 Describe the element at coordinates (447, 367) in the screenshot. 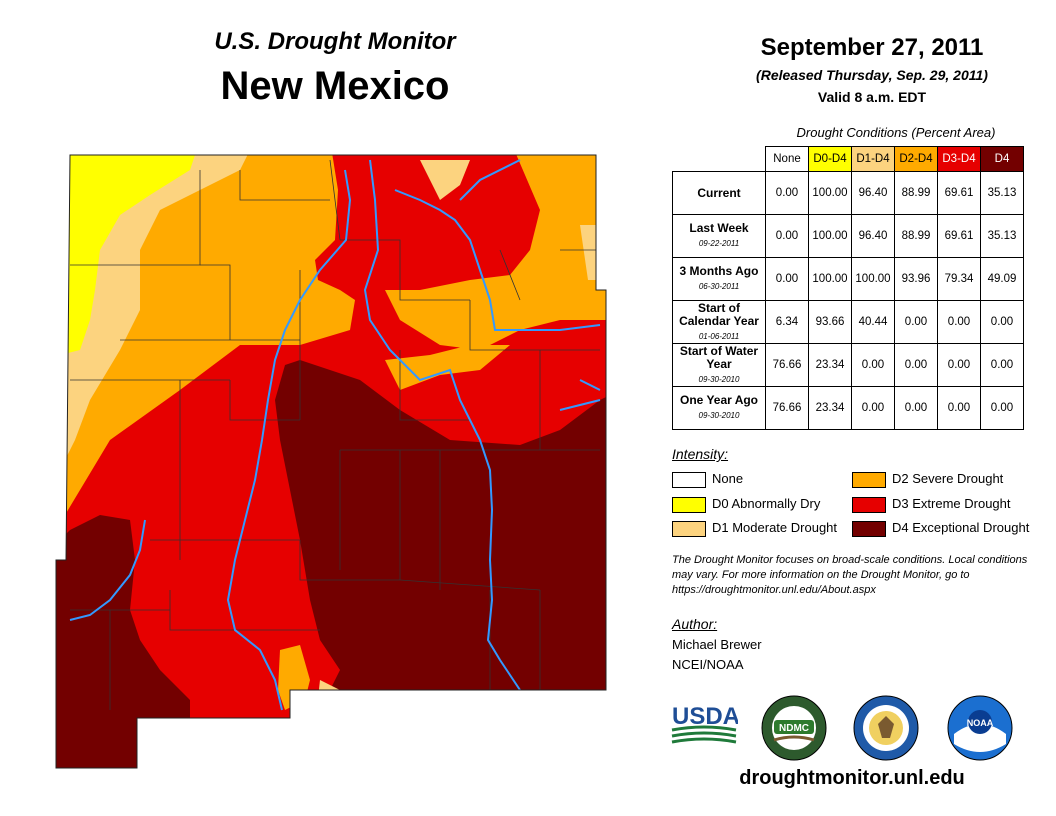

I see `d2-region-center` at that location.